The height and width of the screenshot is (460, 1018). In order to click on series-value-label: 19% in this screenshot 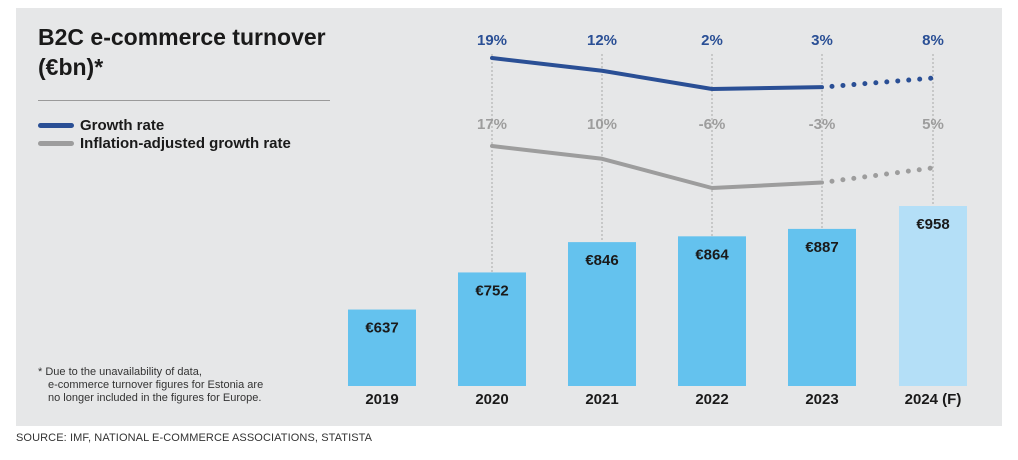, I will do `click(492, 40)`.